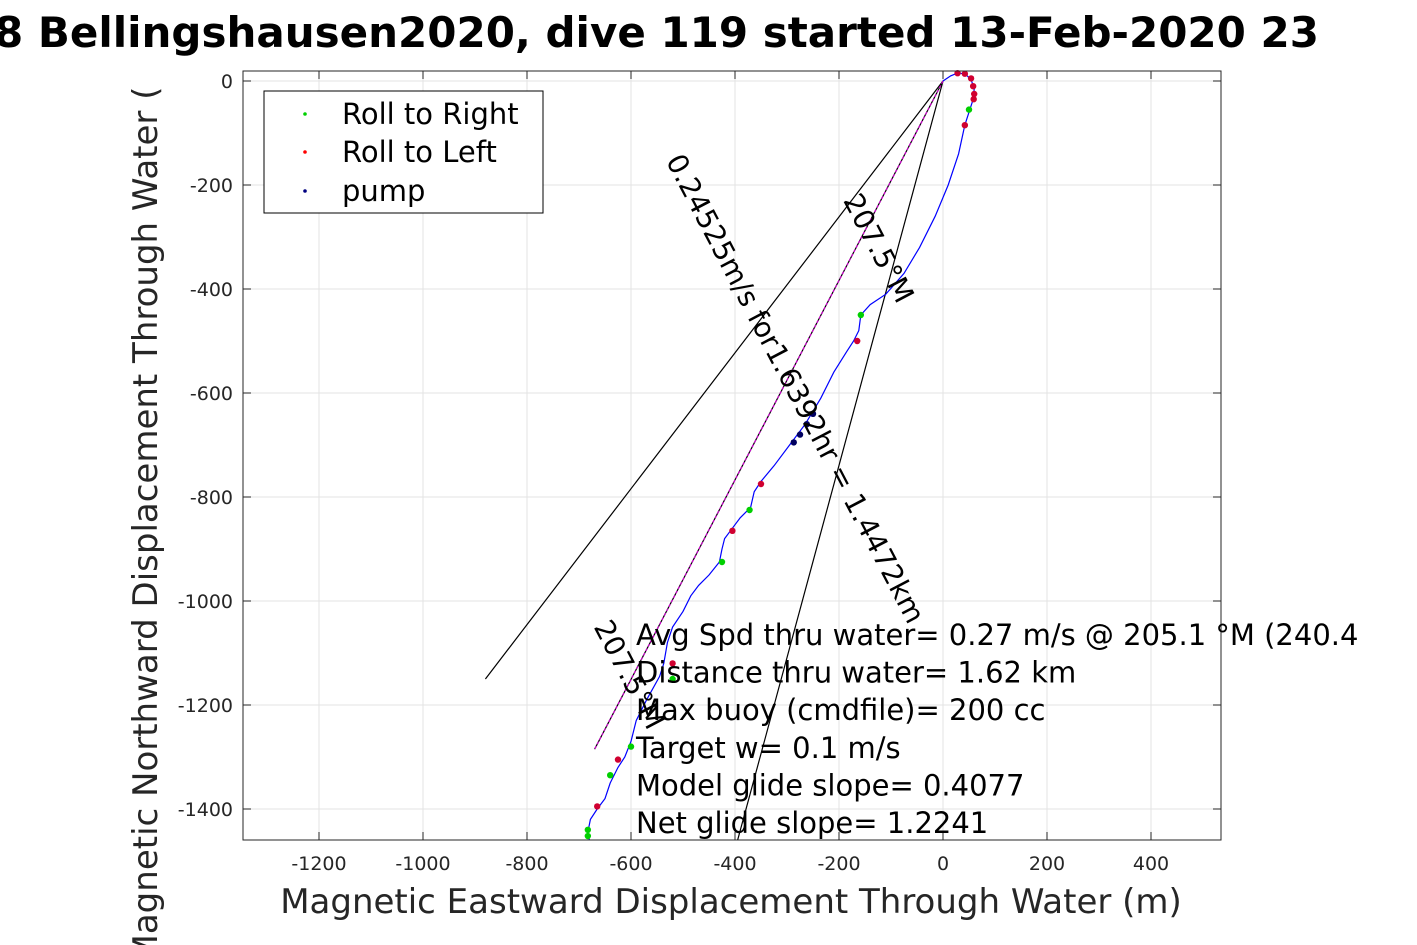  Describe the element at coordinates (211, 394) in the screenshot. I see `y-tick-label: -600` at that location.